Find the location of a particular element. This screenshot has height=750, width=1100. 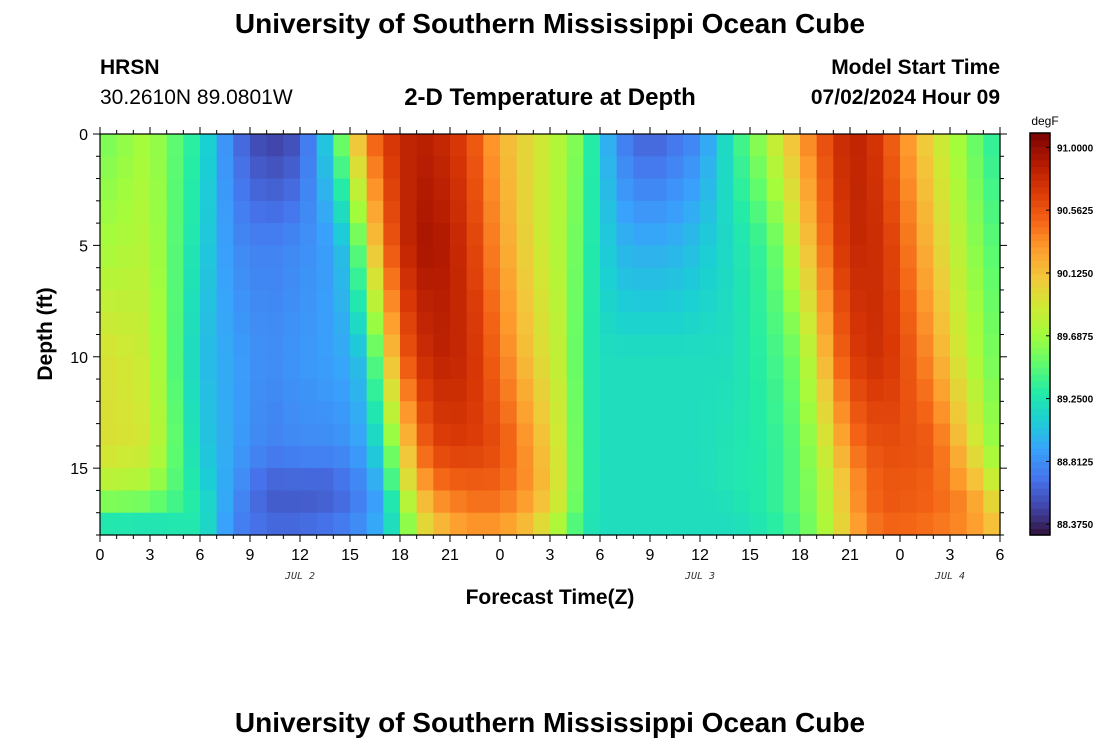

x-tick-label: 6 is located at coordinates (600, 555).